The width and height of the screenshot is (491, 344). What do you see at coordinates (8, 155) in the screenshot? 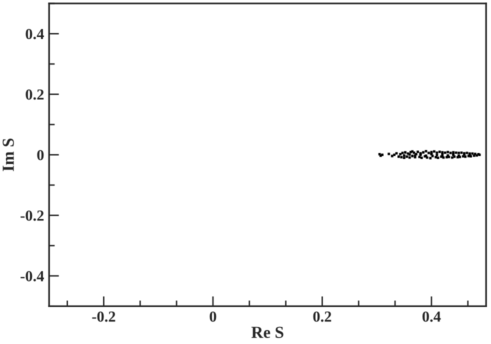
I see `y-axis-title: Im S` at bounding box center [8, 155].